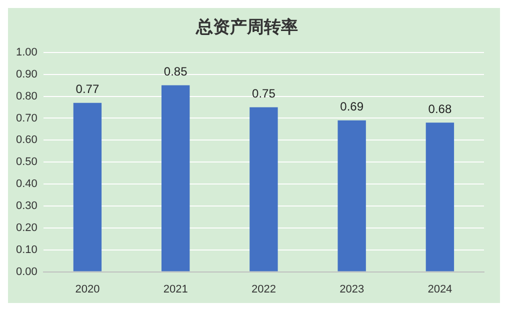  I want to click on data-label: 0.68, so click(440, 109).